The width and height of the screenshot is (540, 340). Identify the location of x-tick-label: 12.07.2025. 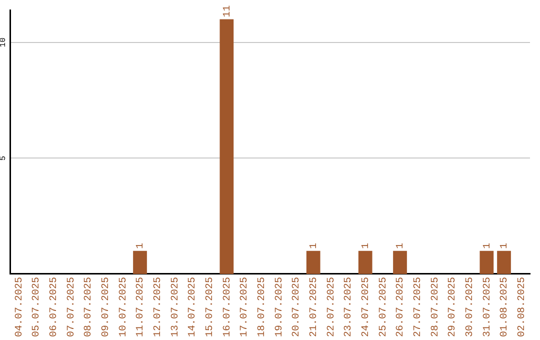
(158, 307).